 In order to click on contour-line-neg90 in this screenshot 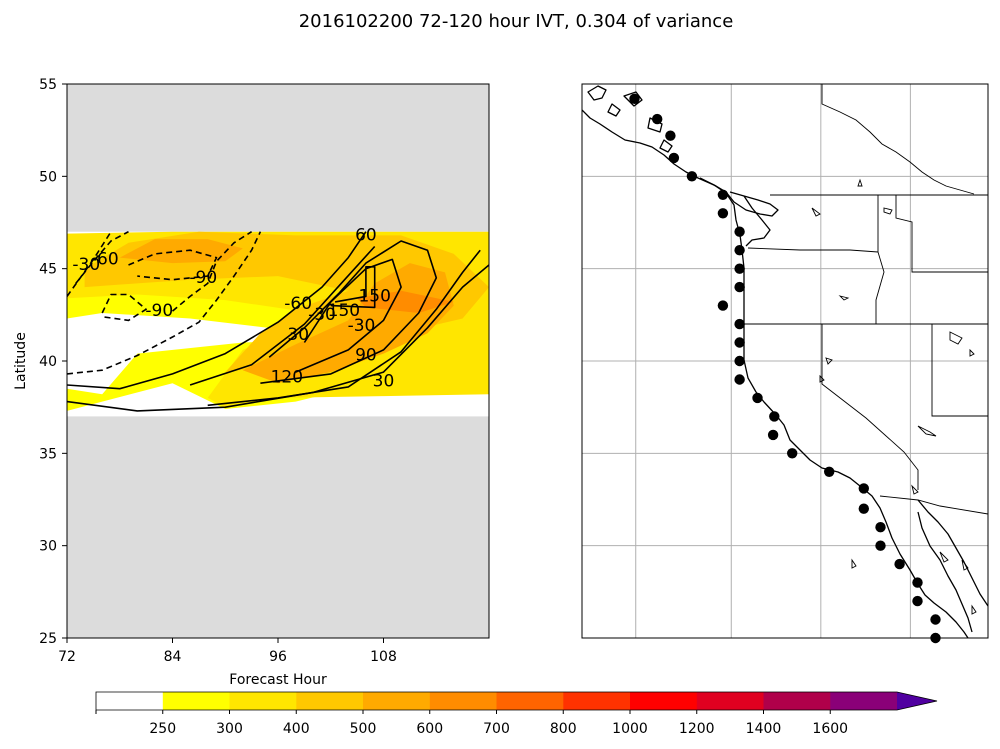, I will do `click(173, 265)`.